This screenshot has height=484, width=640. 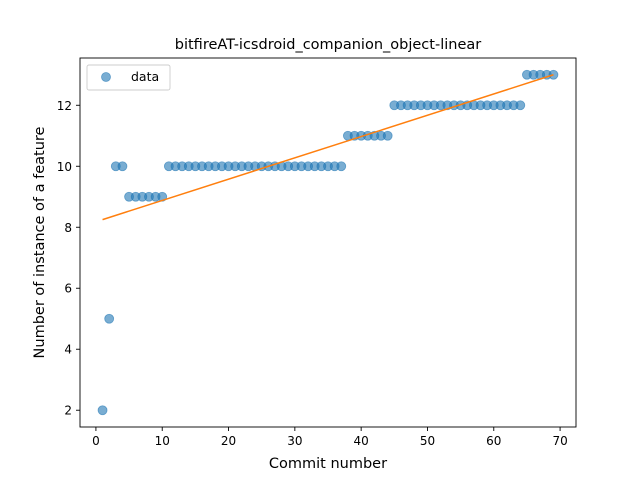 I want to click on y-tick-label: 10, so click(x=64, y=167).